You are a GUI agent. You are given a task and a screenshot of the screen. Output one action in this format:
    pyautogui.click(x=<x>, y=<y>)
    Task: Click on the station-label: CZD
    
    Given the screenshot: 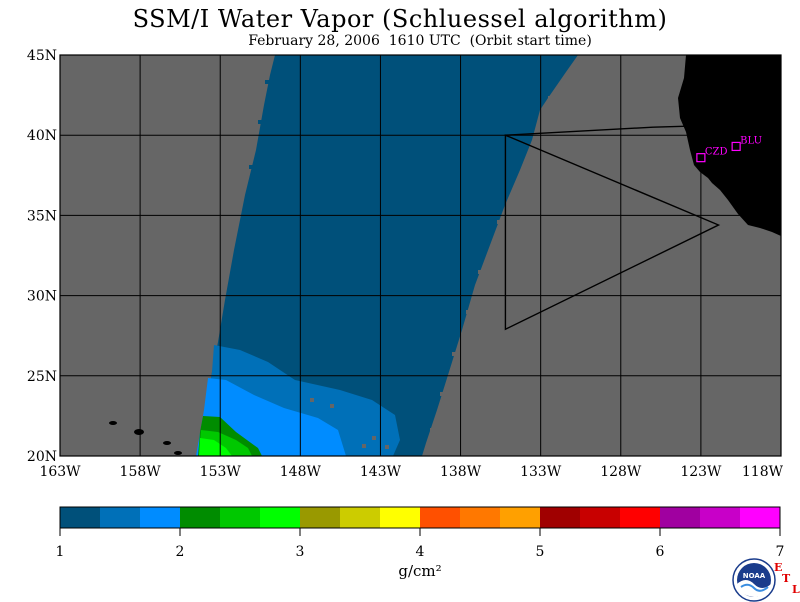 What is the action you would take?
    pyautogui.click(x=716, y=152)
    